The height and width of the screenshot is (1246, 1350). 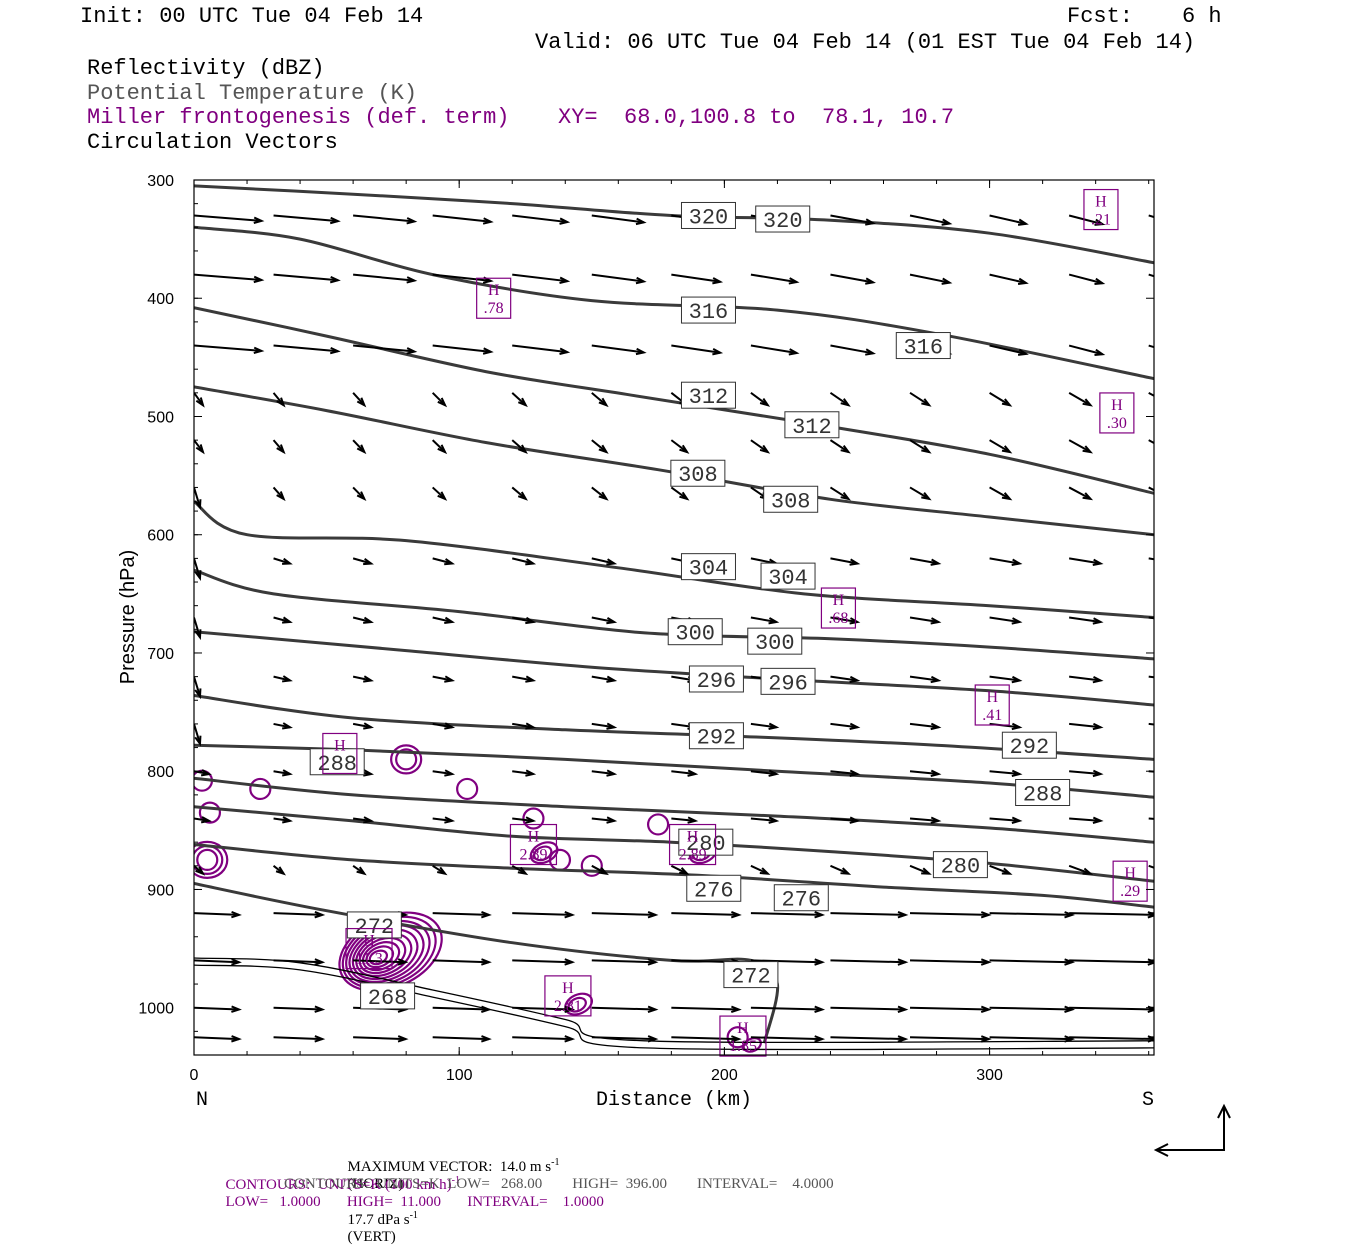 I want to click on reference-vector-arrow, so click(x=1192, y=1130).